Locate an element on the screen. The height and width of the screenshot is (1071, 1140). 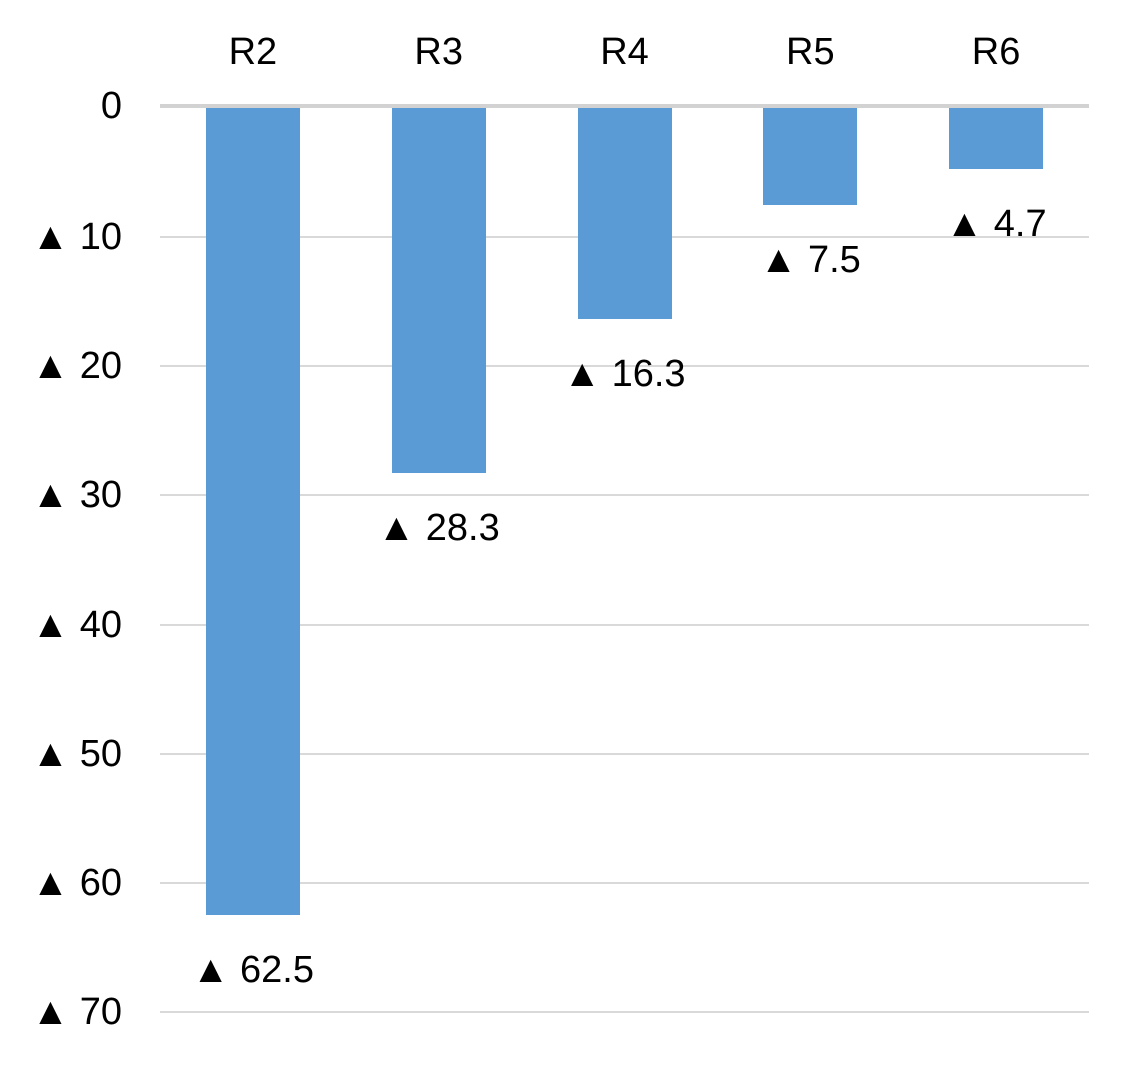
y-tick-label: ▲ 70 is located at coordinates (76, 1012).